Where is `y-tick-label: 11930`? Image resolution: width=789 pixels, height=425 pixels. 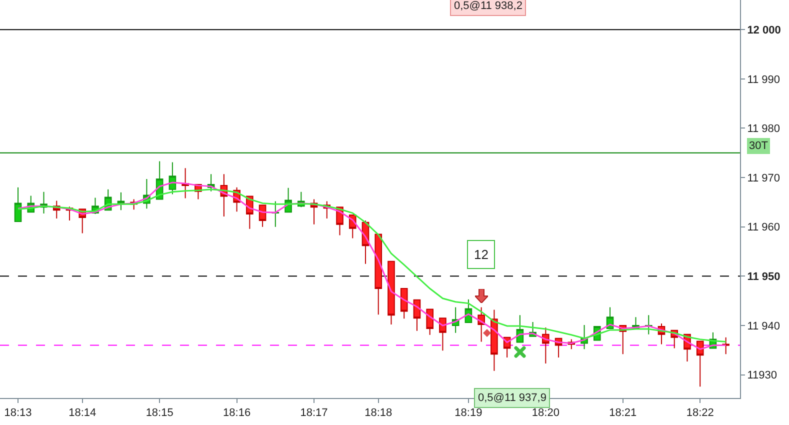 y-tick-label: 11930 is located at coordinates (762, 376).